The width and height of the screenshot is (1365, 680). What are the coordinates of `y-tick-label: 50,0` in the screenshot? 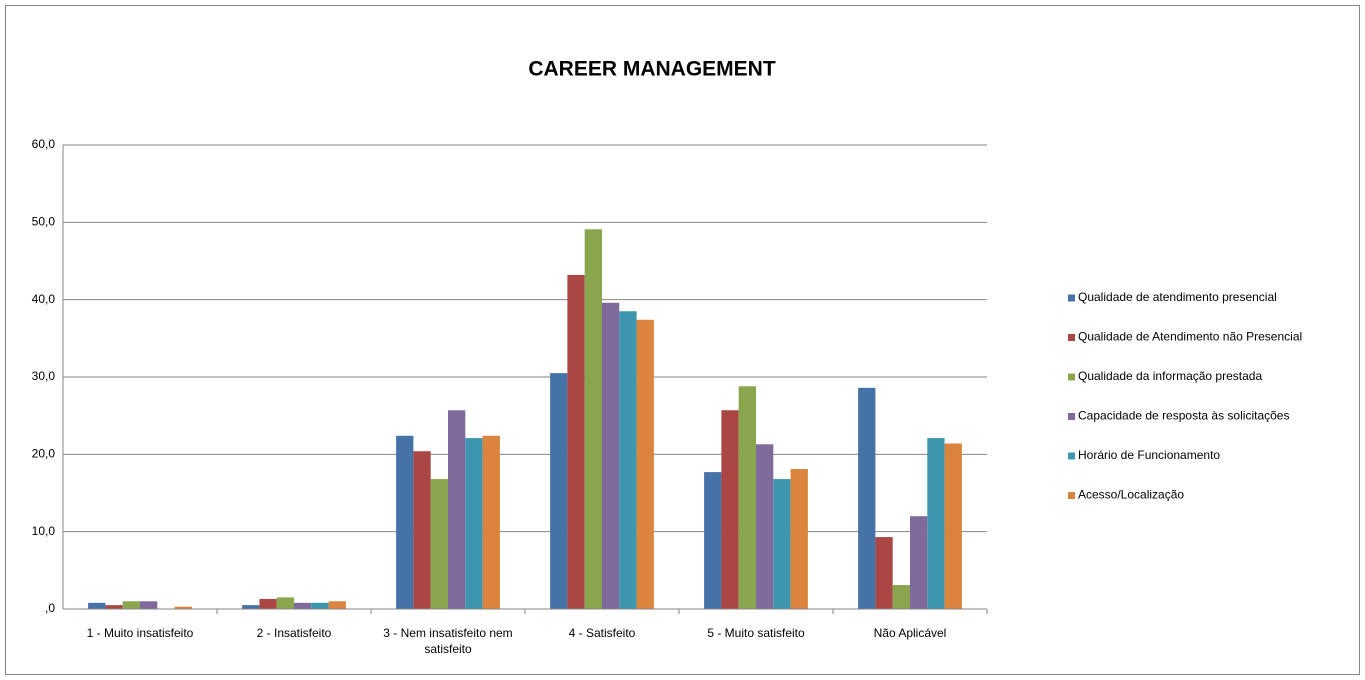 It's located at (44, 222).